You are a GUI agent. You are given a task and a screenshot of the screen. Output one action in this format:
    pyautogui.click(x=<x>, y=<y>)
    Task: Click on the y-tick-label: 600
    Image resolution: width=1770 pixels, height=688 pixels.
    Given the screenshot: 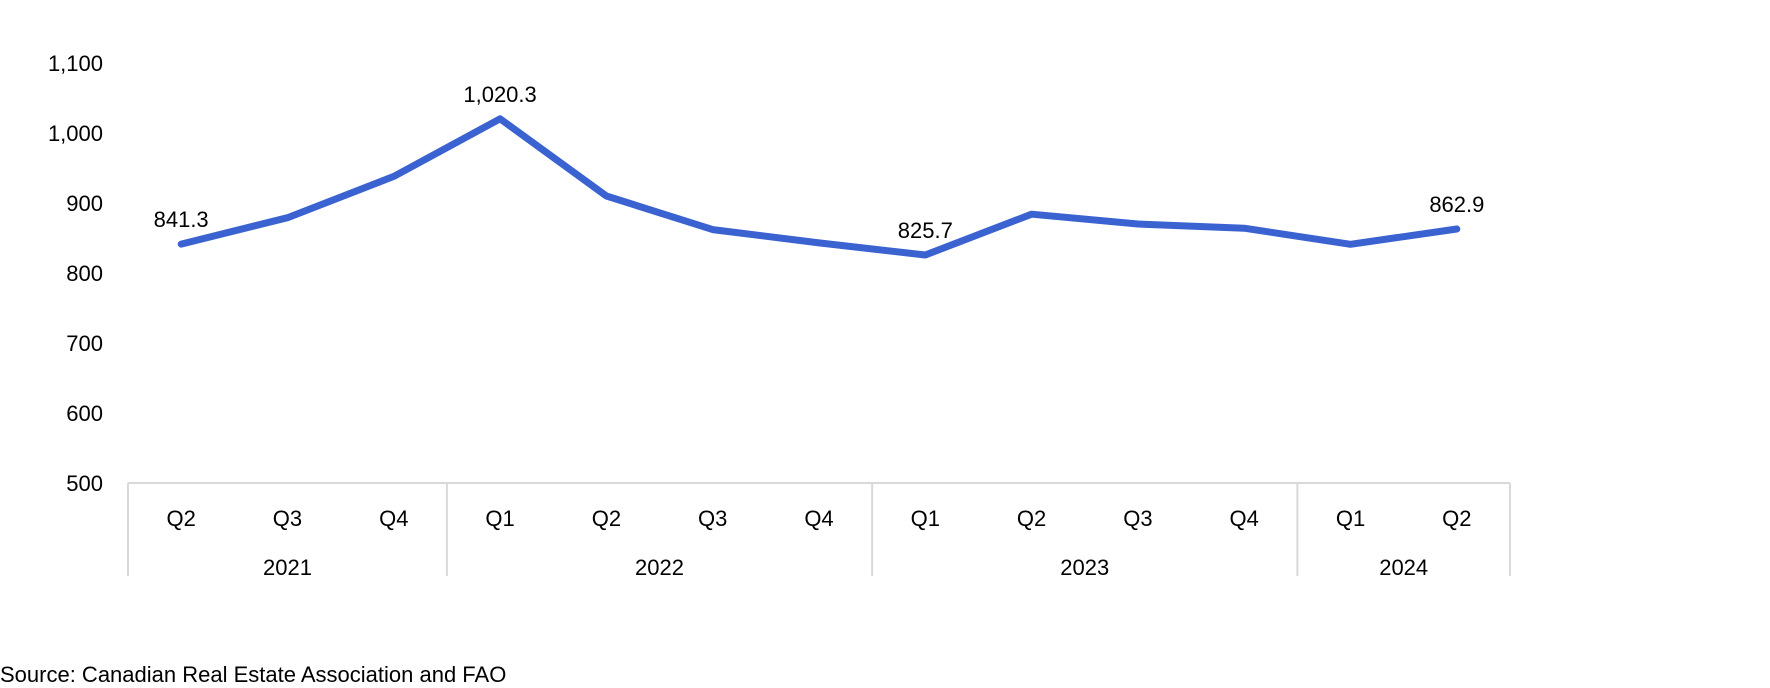 What is the action you would take?
    pyautogui.click(x=84, y=413)
    